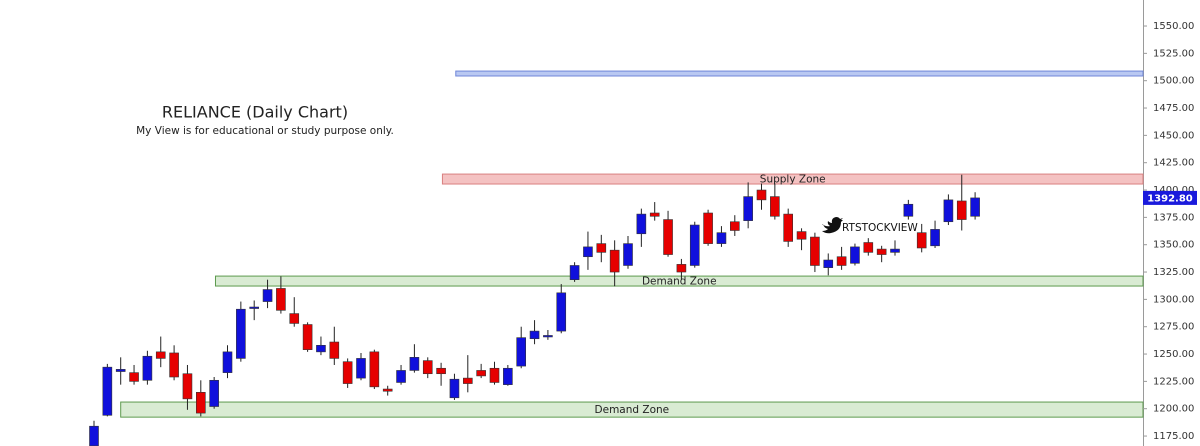  Describe the element at coordinates (1173, 135) in the screenshot. I see `y-tick-label: 1450.00` at that location.